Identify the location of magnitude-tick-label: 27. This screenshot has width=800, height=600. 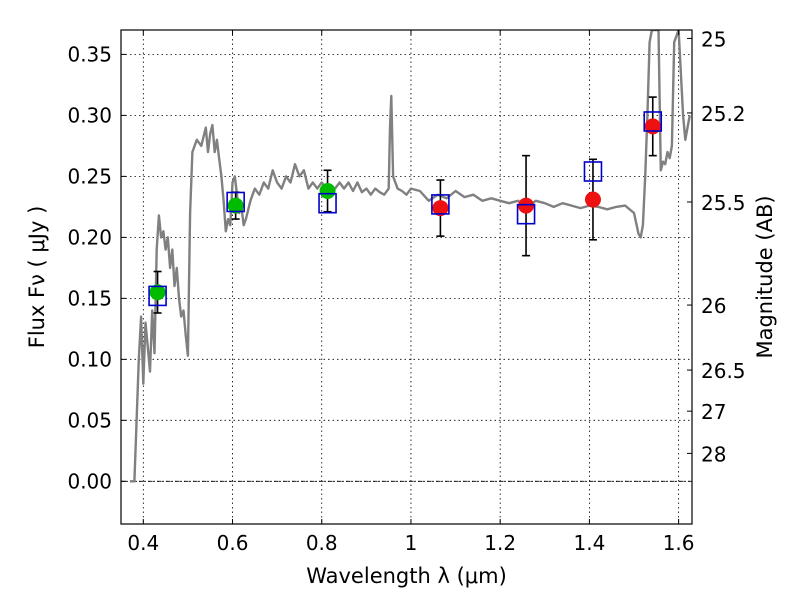
(713, 412).